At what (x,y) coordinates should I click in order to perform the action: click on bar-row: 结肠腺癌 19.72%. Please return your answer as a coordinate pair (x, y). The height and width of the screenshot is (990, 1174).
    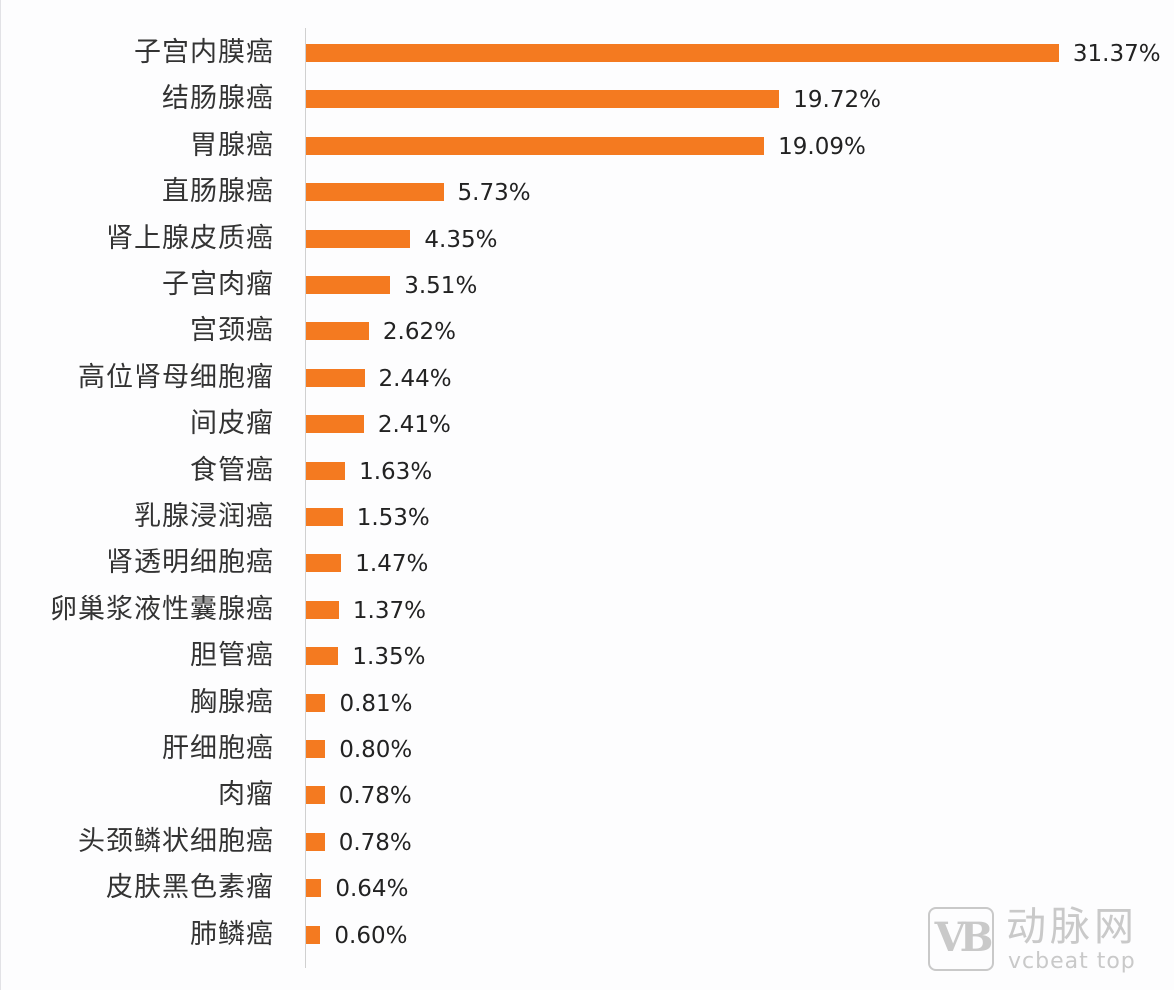
    Looking at the image, I should click on (587, 99).